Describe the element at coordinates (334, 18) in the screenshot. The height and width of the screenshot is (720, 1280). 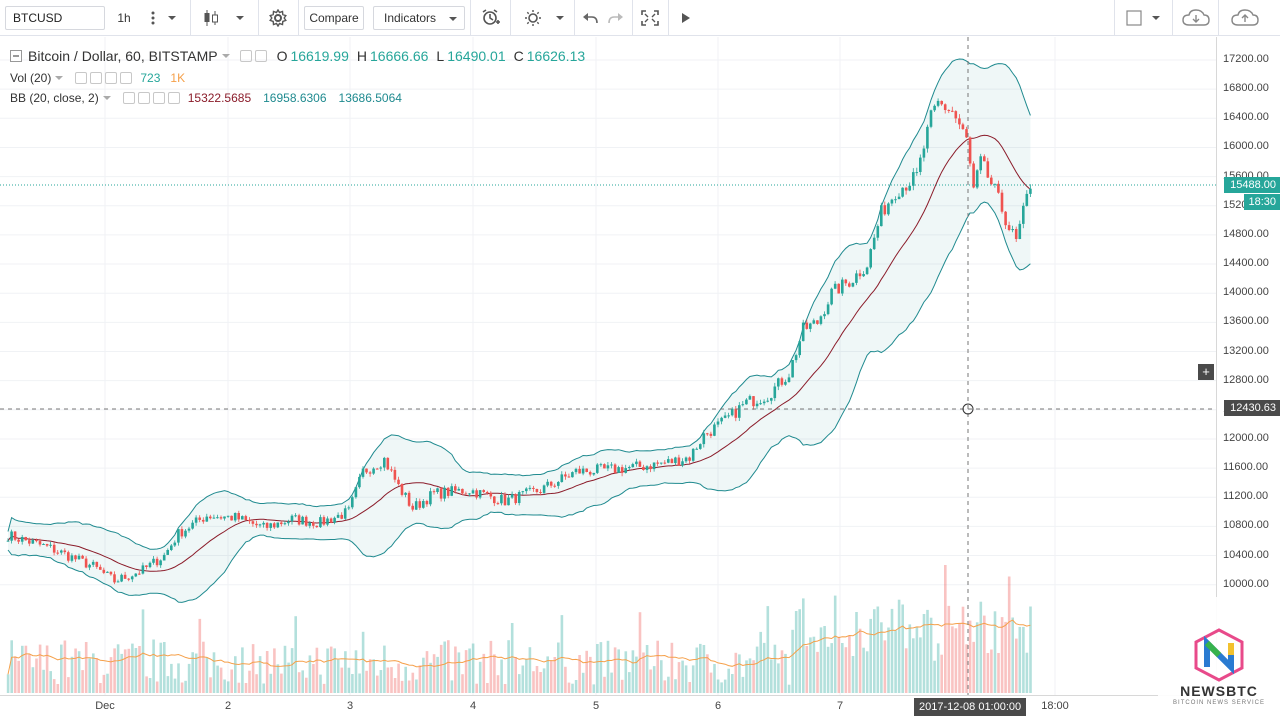
I see `compare-button: Compare` at that location.